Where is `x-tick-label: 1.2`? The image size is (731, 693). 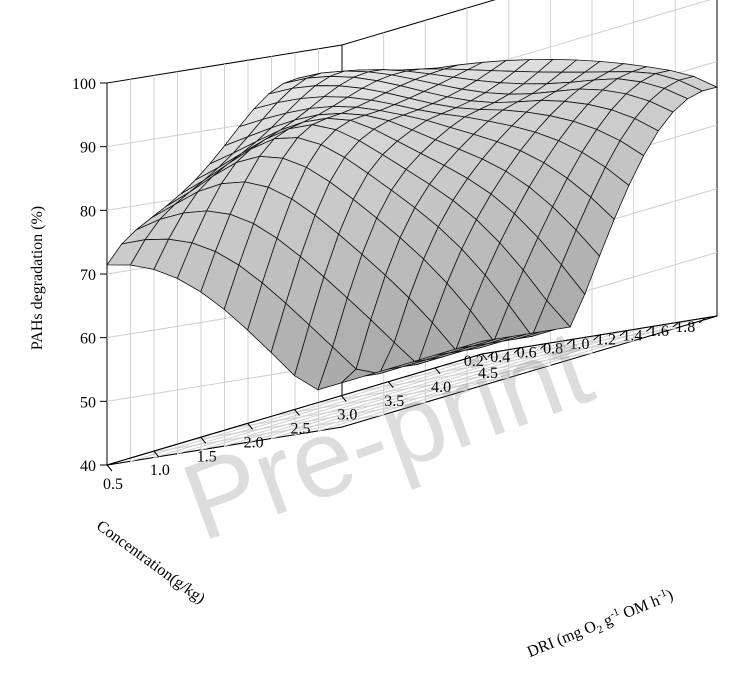 x-tick-label: 1.2 is located at coordinates (606, 340).